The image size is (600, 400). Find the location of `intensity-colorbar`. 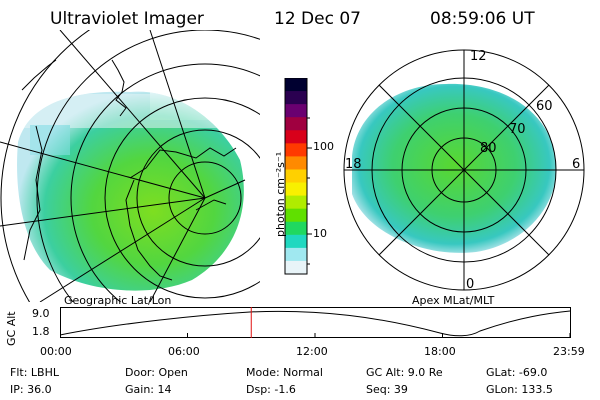

intensity-colorbar is located at coordinates (298, 176).